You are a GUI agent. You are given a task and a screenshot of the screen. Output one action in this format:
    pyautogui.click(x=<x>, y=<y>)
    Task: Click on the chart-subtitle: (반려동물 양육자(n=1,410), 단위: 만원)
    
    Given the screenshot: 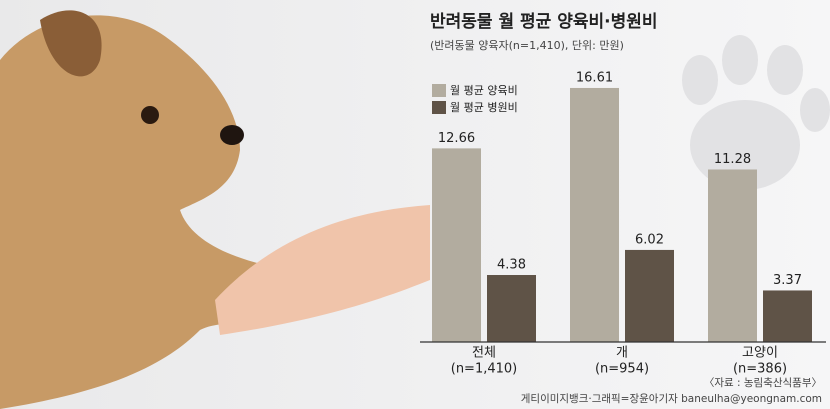 What is the action you would take?
    pyautogui.click(x=527, y=45)
    